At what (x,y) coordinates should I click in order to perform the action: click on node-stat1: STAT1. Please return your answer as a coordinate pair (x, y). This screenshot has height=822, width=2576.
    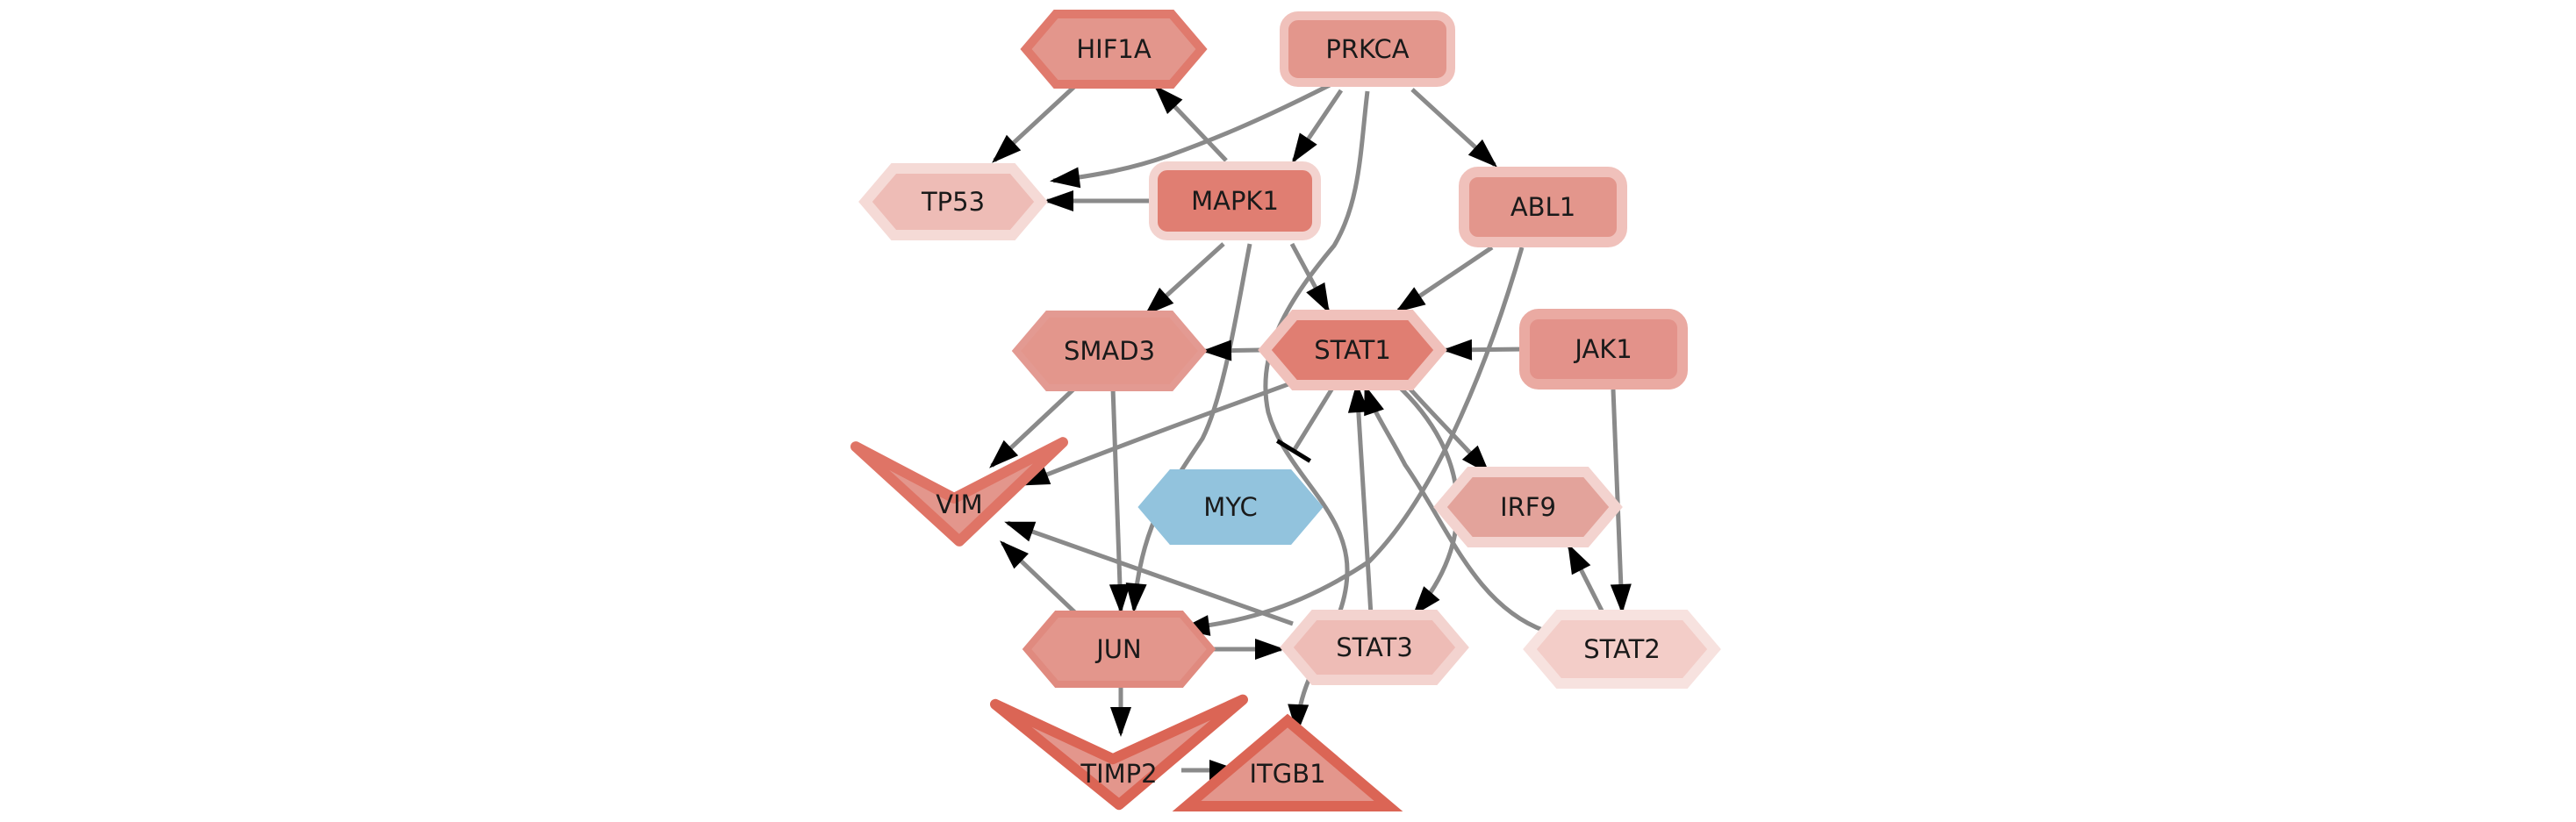
    Looking at the image, I should click on (1352, 350).